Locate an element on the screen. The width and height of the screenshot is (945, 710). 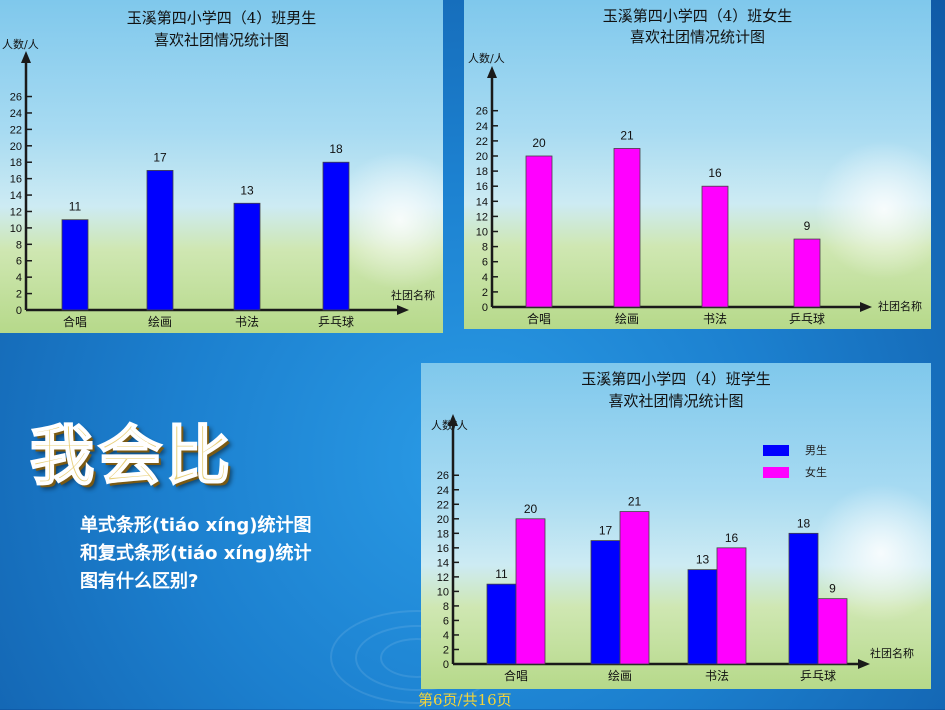
question-line: 单式条形(tiáo xíng)统计图 is located at coordinates (196, 525).